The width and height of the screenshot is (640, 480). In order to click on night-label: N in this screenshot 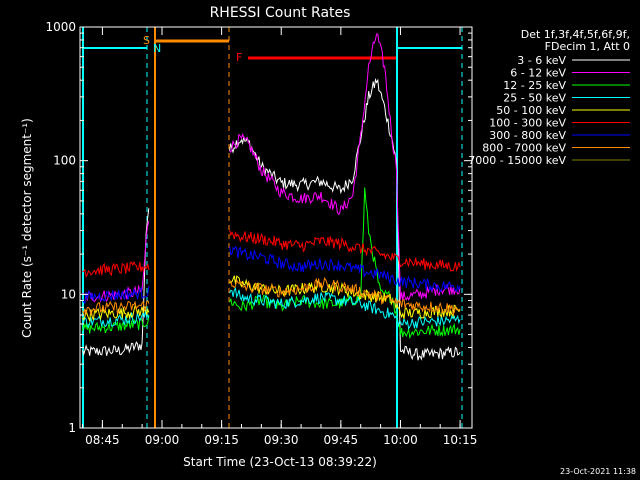, I will do `click(157, 48)`.